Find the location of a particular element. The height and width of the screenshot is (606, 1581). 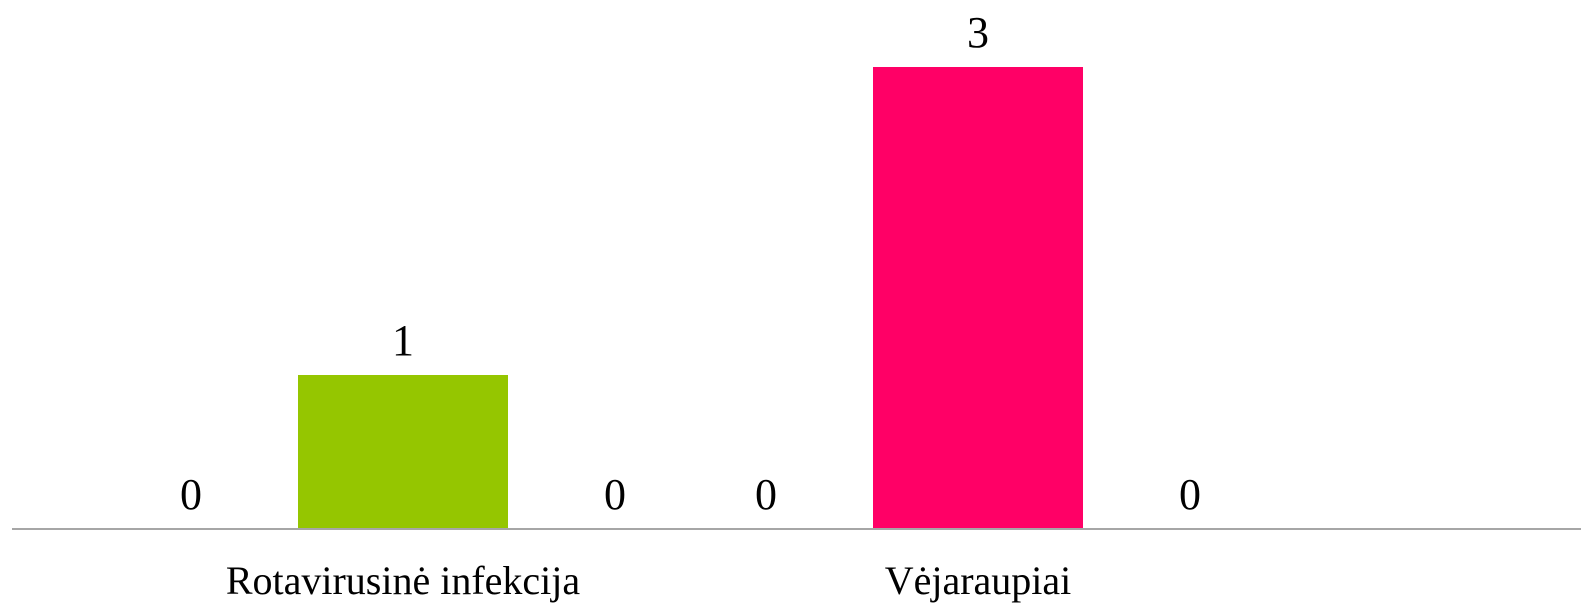

category-label-2: Vėjaraupiai is located at coordinates (978, 580).